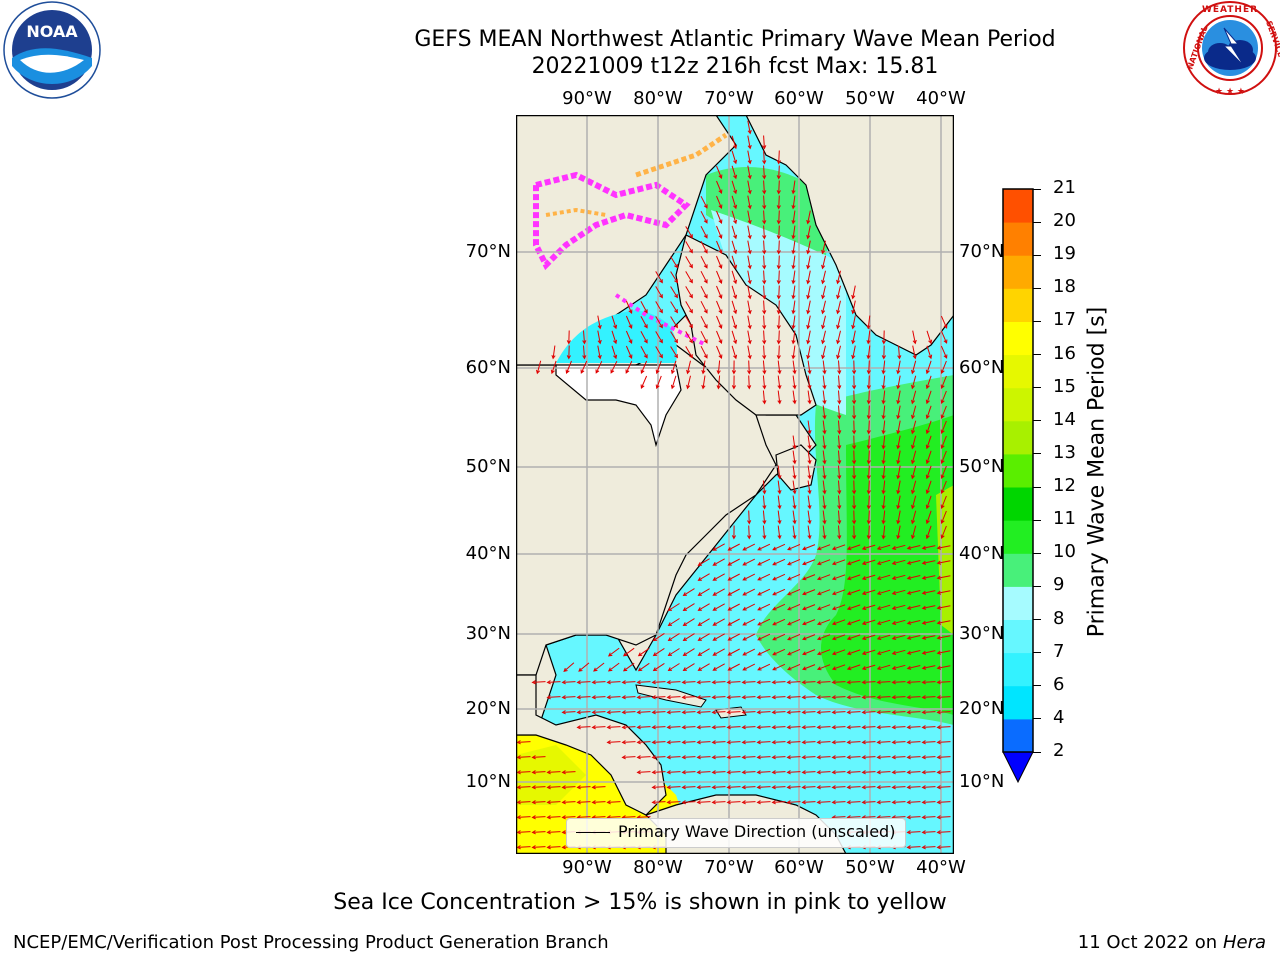 The width and height of the screenshot is (1280, 960). What do you see at coordinates (591, 745) in the screenshot?
I see `land-central-america` at bounding box center [591, 745].